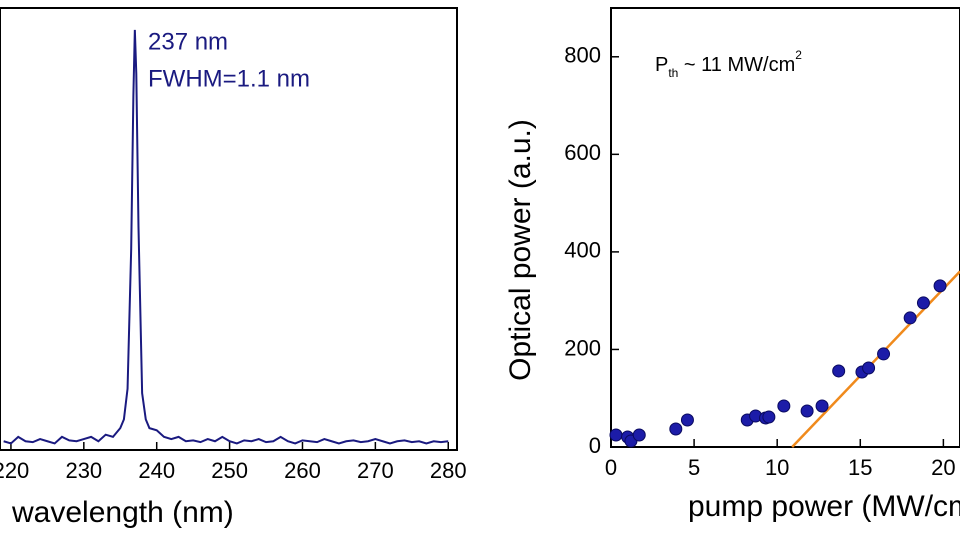 This screenshot has height=540, width=960. Describe the element at coordinates (582, 347) in the screenshot. I see `y-tick-label: 200` at that location.